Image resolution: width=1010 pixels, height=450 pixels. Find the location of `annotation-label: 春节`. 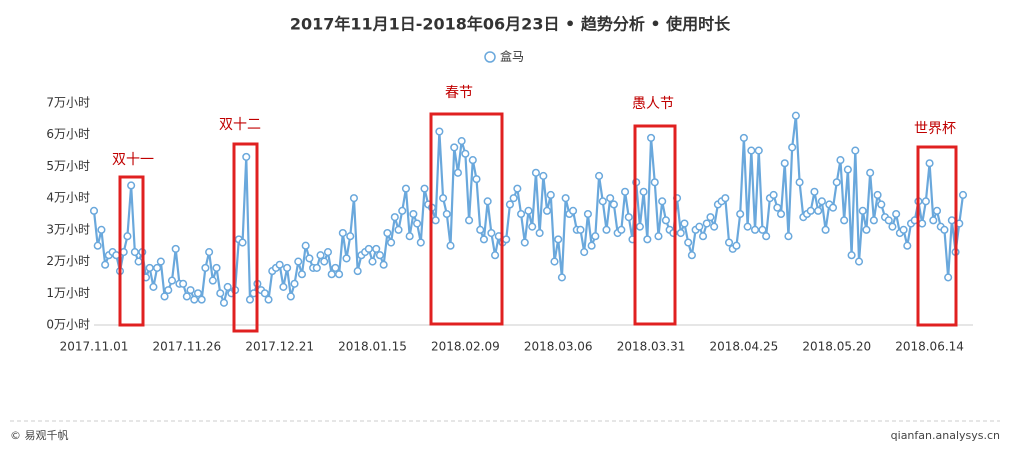

annotation-label: 春节 is located at coordinates (459, 93).